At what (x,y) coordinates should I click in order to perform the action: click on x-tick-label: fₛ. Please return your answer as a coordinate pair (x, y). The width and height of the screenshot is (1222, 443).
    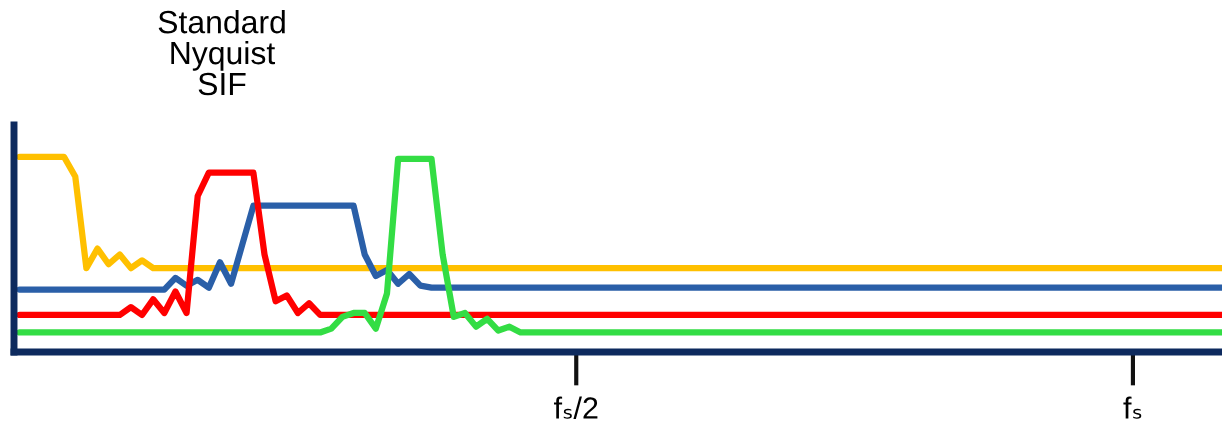
    Looking at the image, I should click on (1132, 407).